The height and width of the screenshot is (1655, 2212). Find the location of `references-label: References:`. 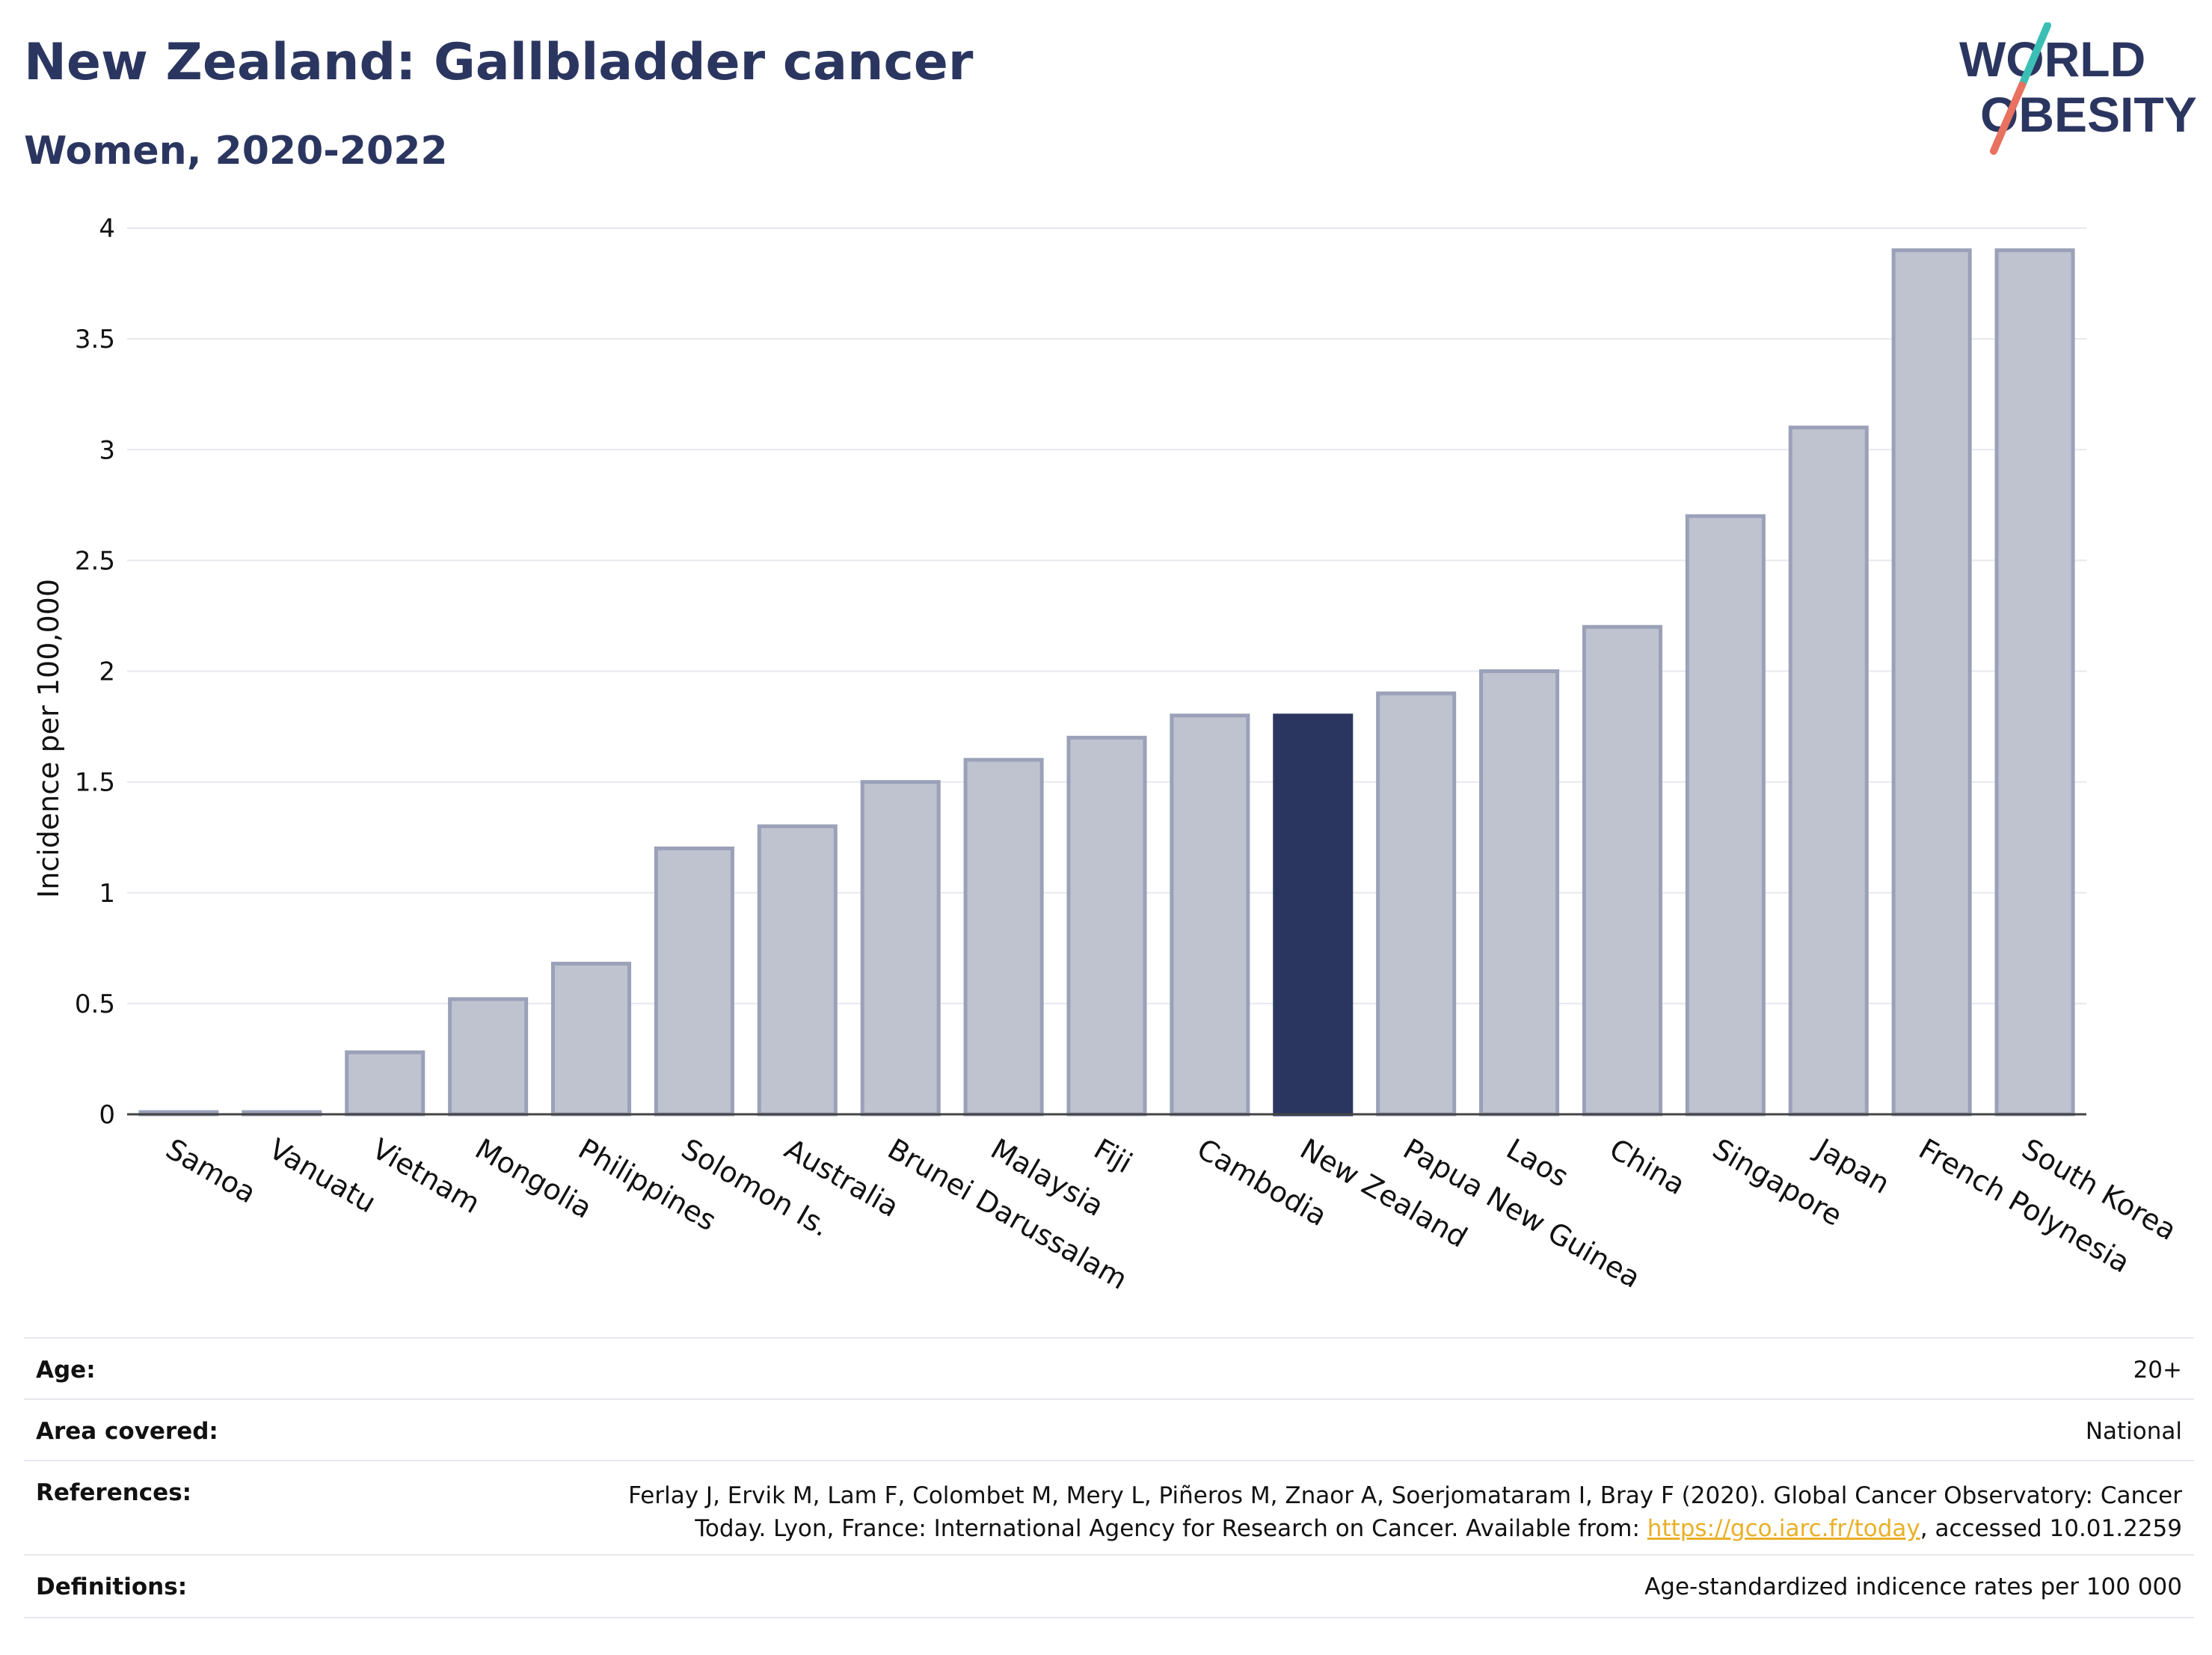

references-label: References: is located at coordinates (114, 1492).